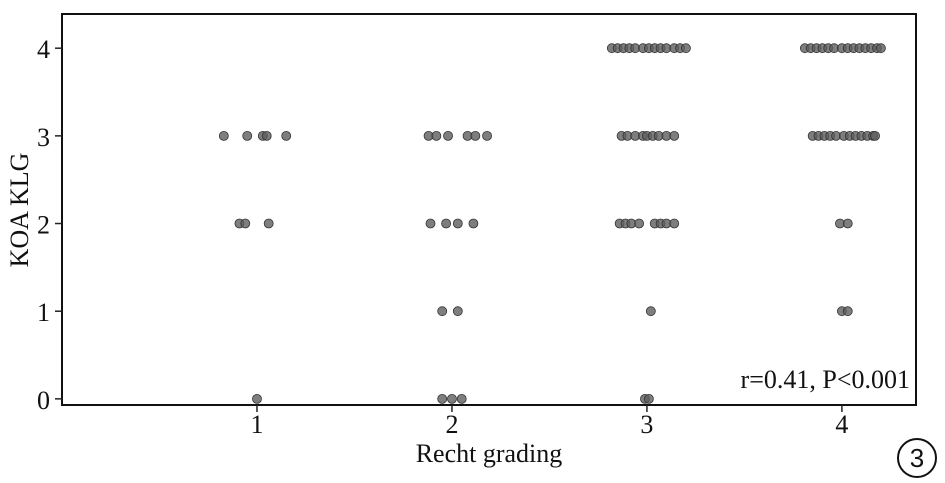 The width and height of the screenshot is (945, 483). I want to click on x-axis-label: Recht grading, so click(489, 453).